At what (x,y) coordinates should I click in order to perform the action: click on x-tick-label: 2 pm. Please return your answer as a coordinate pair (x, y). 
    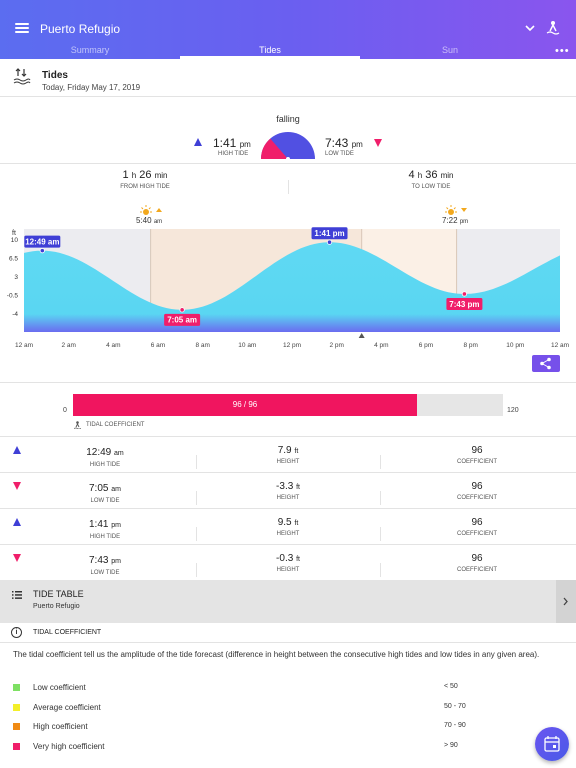
    Looking at the image, I should click on (336, 345).